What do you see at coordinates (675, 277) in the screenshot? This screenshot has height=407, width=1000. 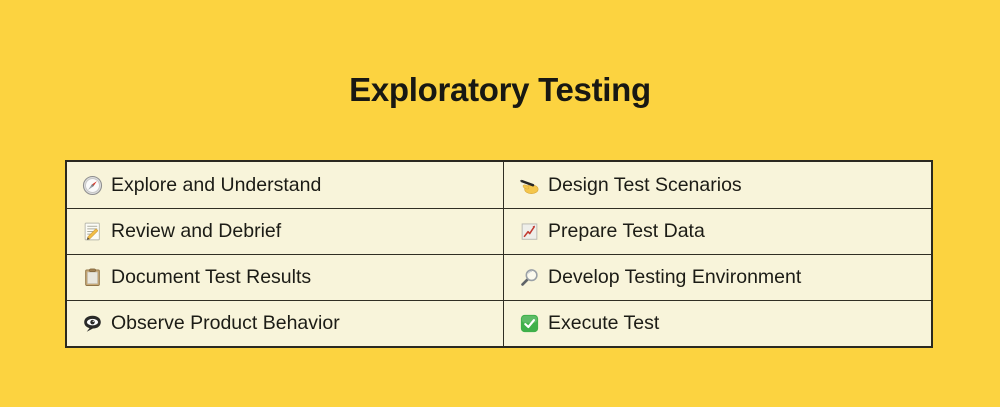 I see `cell-label: Develop Testing Environment` at bounding box center [675, 277].